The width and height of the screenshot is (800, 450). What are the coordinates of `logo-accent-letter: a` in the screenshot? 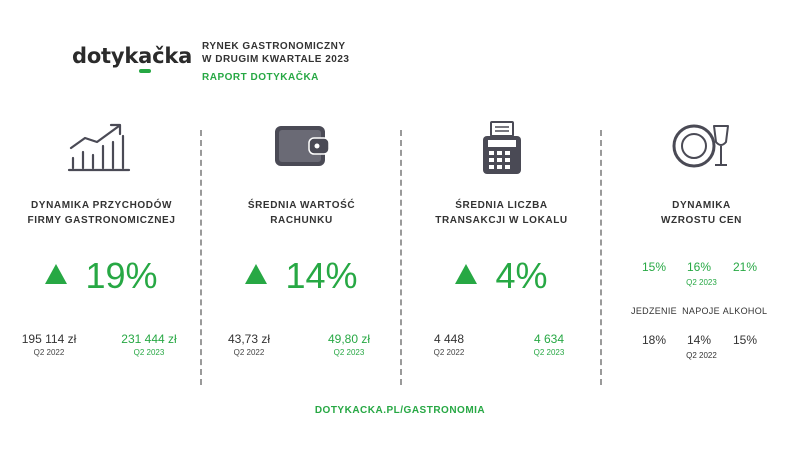 It's located at (145, 58).